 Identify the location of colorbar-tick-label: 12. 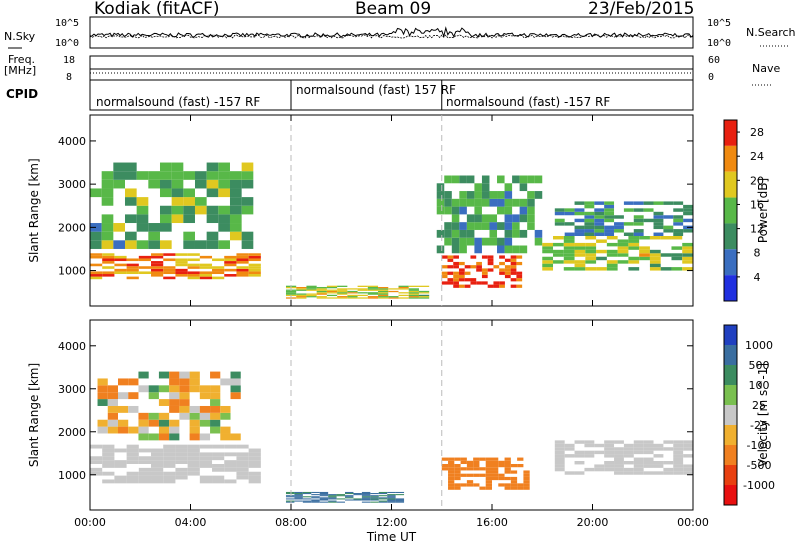
(757, 229).